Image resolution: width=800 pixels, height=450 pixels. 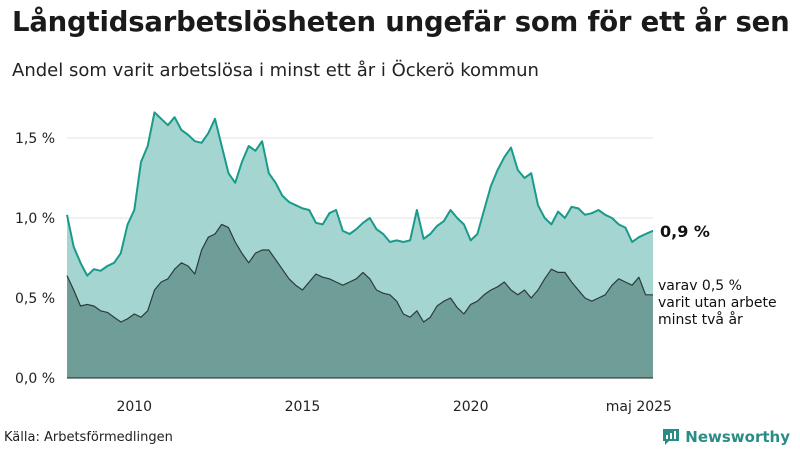 What do you see at coordinates (700, 286) in the screenshot?
I see `subset-annotation-line-1: varav 0,5 %` at bounding box center [700, 286].